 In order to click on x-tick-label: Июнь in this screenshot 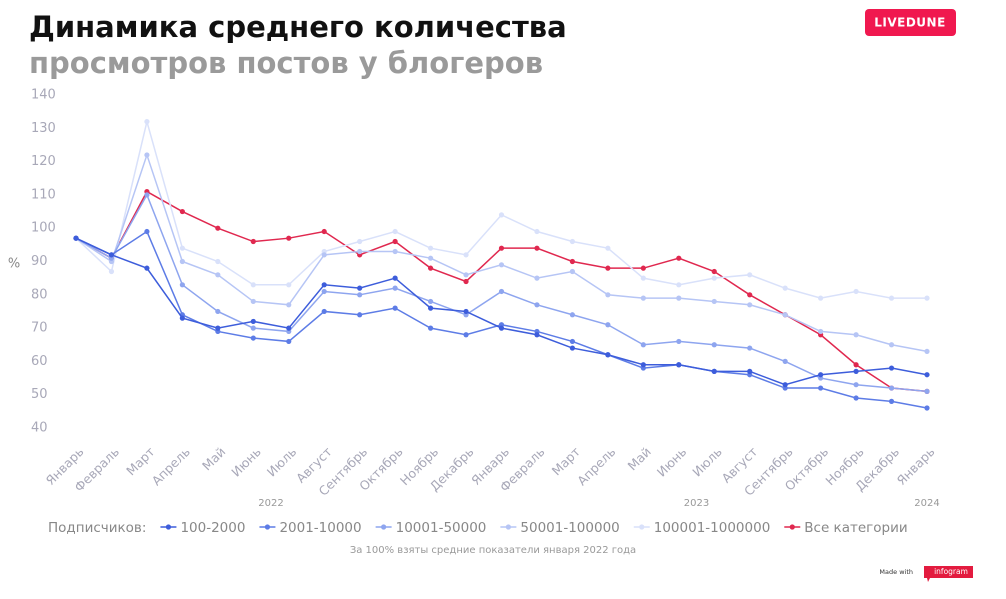, I will do `click(246, 462)`.